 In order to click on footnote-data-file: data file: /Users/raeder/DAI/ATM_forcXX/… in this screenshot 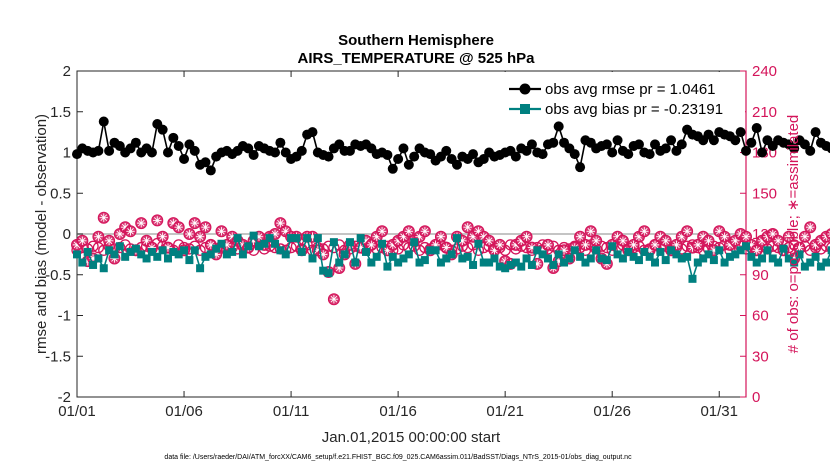, I will do `click(398, 457)`.